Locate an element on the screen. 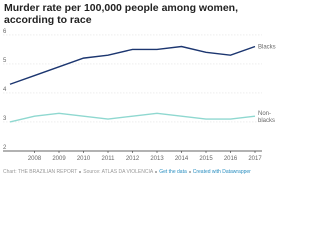 The image size is (320, 240). y-tick-label: 6 is located at coordinates (5, 32).